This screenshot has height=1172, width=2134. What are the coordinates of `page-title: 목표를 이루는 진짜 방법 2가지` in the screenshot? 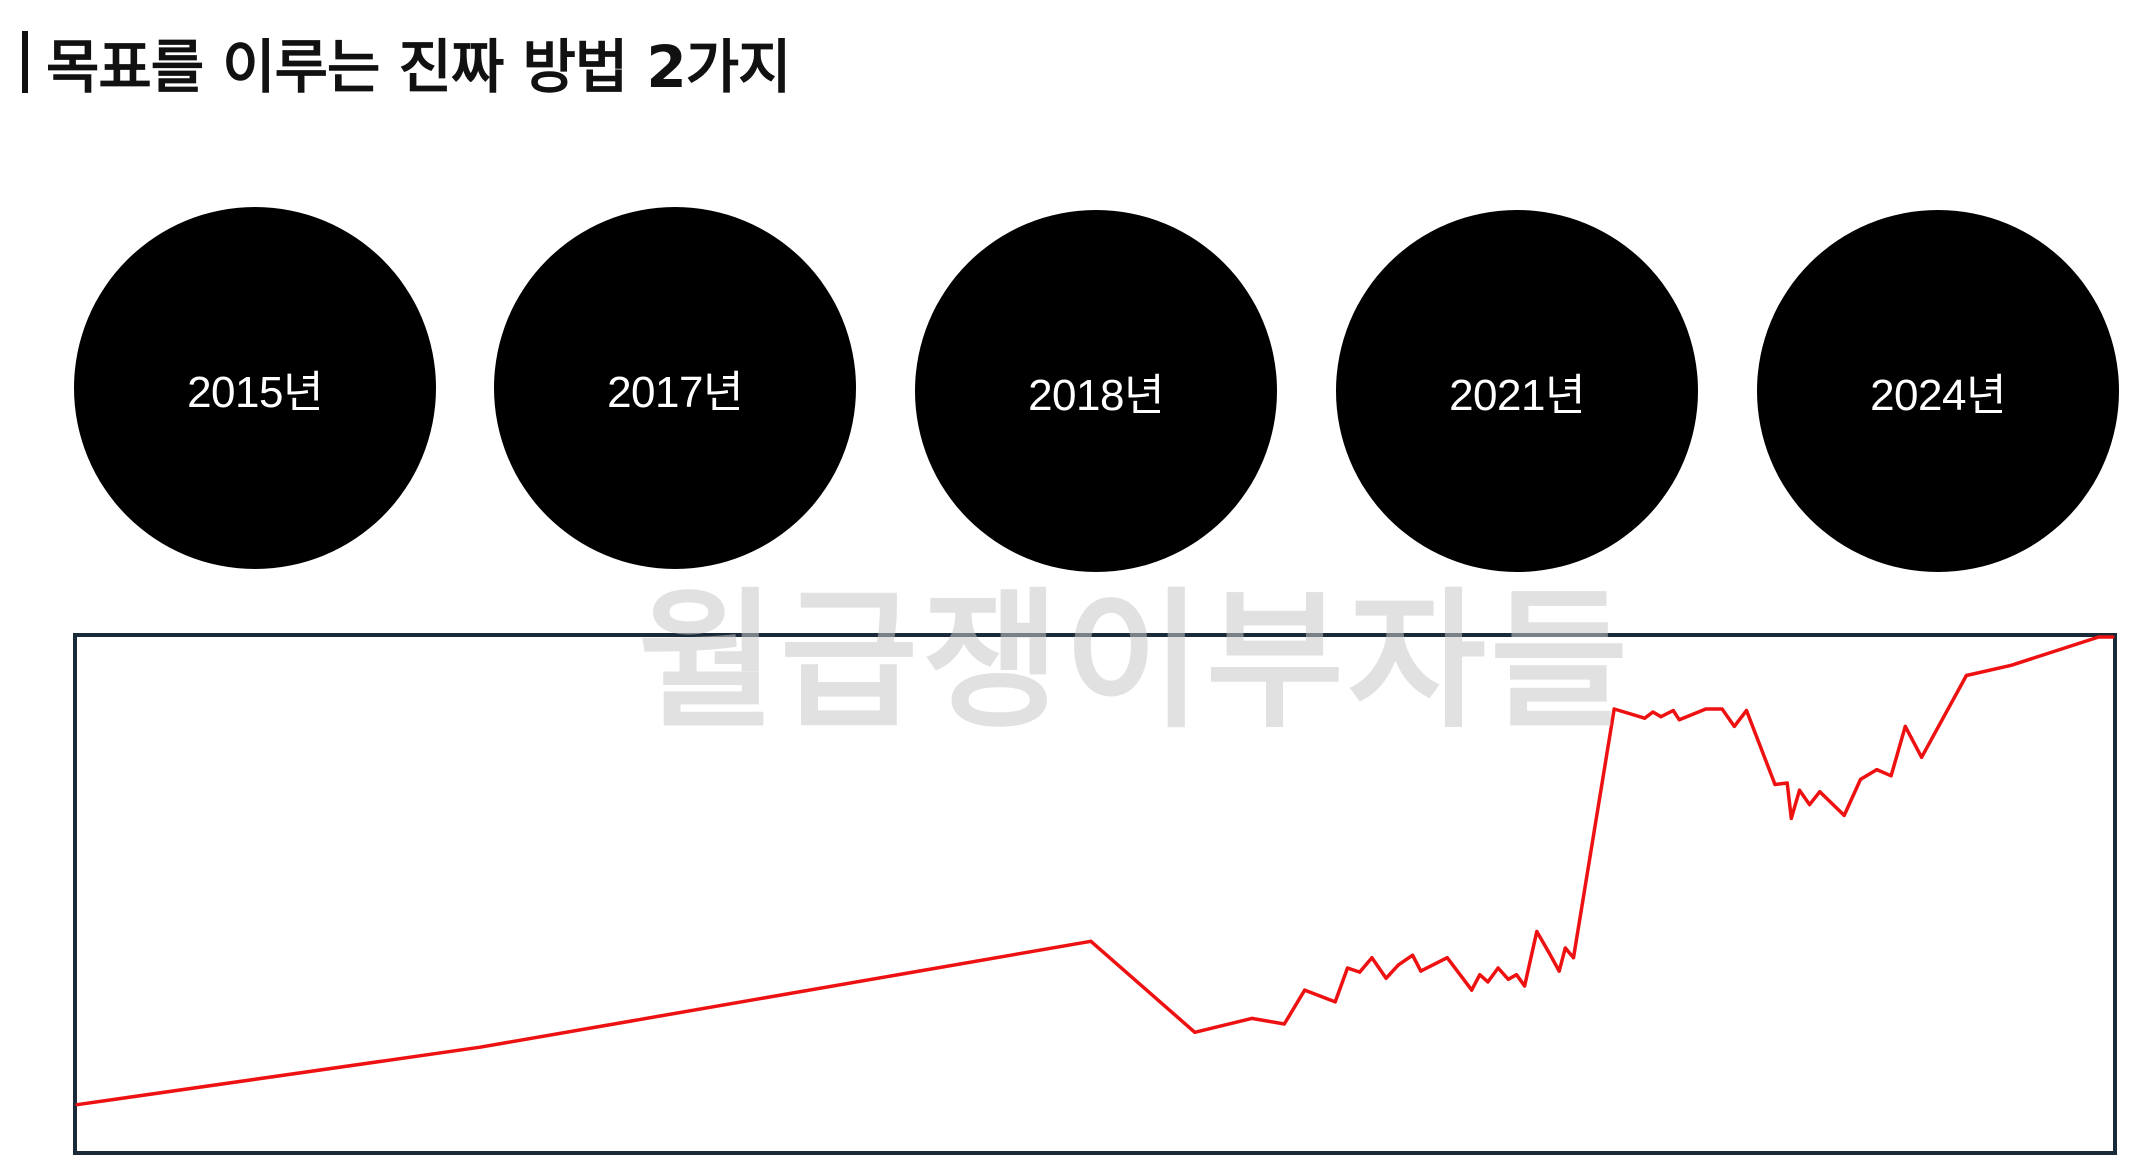 It's located at (406, 62).